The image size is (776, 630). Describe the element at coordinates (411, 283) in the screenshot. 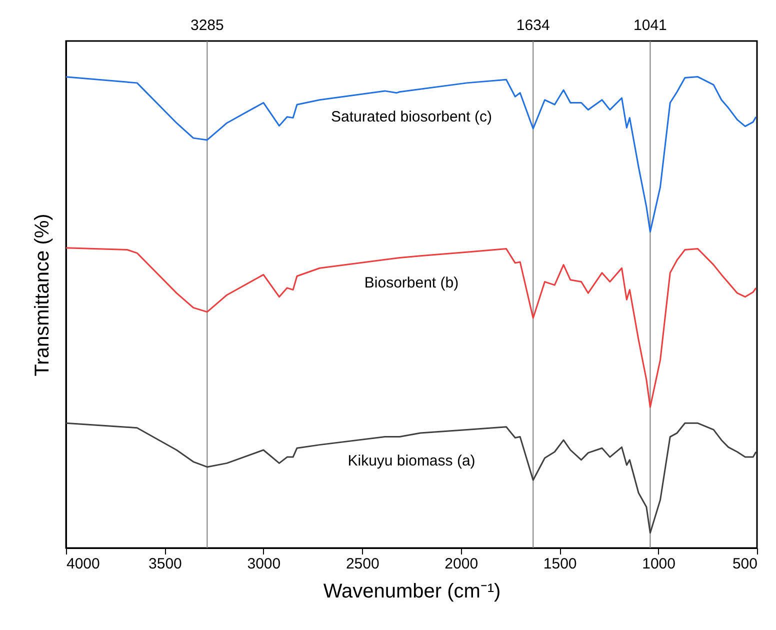

I see `series-label: Biosorbent (b)` at that location.